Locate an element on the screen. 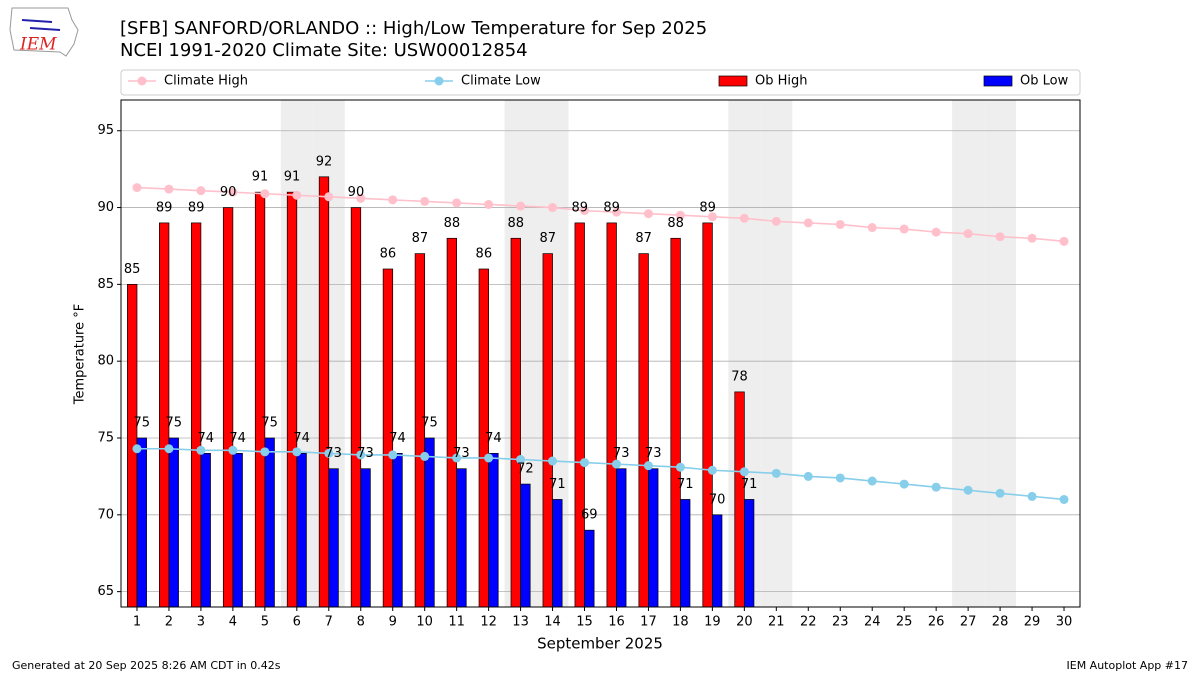  data-label: 70 is located at coordinates (717, 499).